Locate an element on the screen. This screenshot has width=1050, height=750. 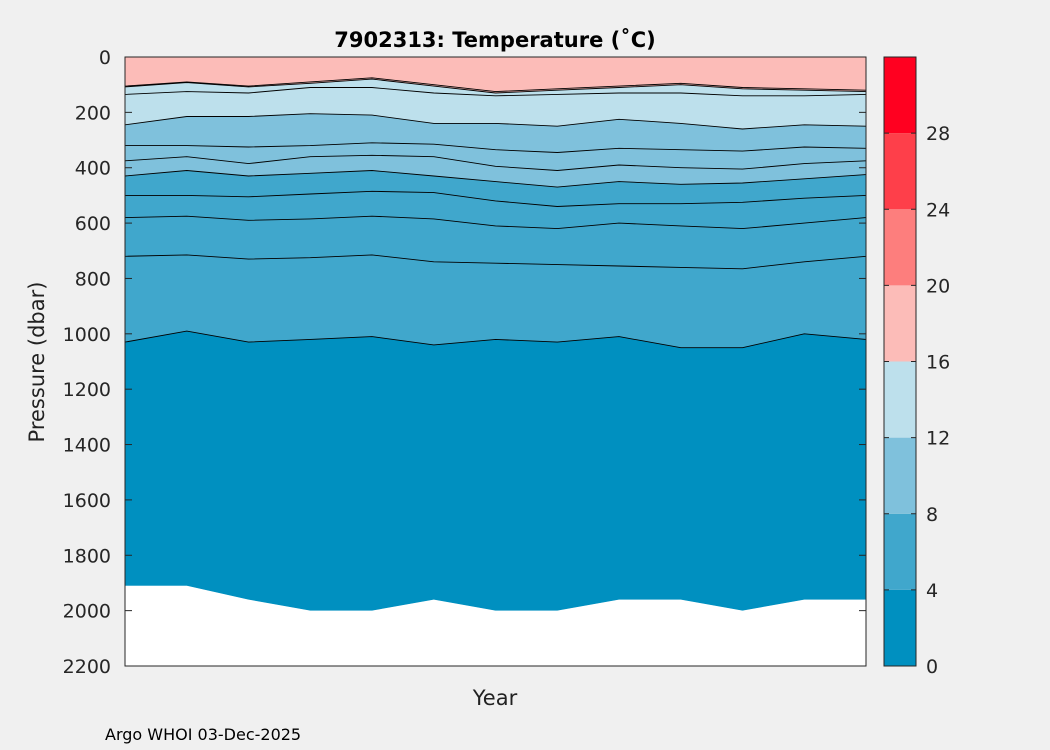
colorbar-tick-label: 12 is located at coordinates (938, 439).